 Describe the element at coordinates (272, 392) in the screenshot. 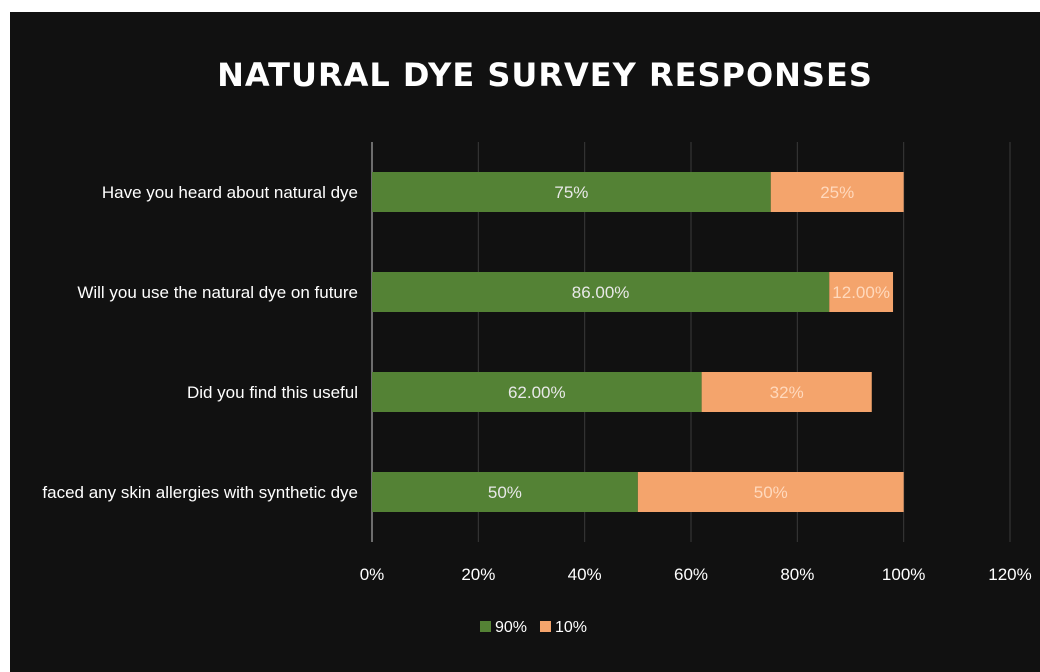

I see `category-label: Did you find this useful` at that location.